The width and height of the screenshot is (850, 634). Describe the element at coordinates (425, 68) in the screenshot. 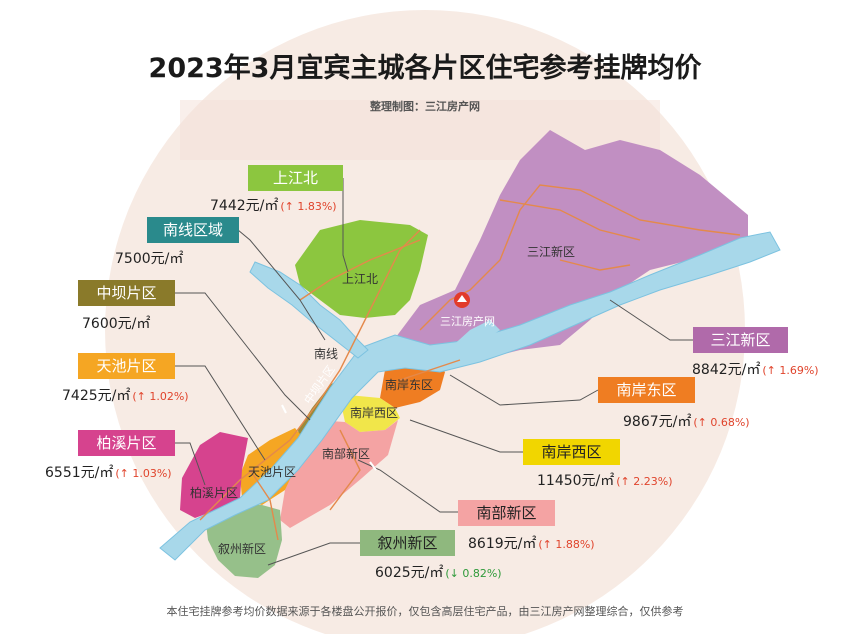

I see `page-title: 2023年3月宜宾主城各片区住宅参考挂牌均价` at that location.